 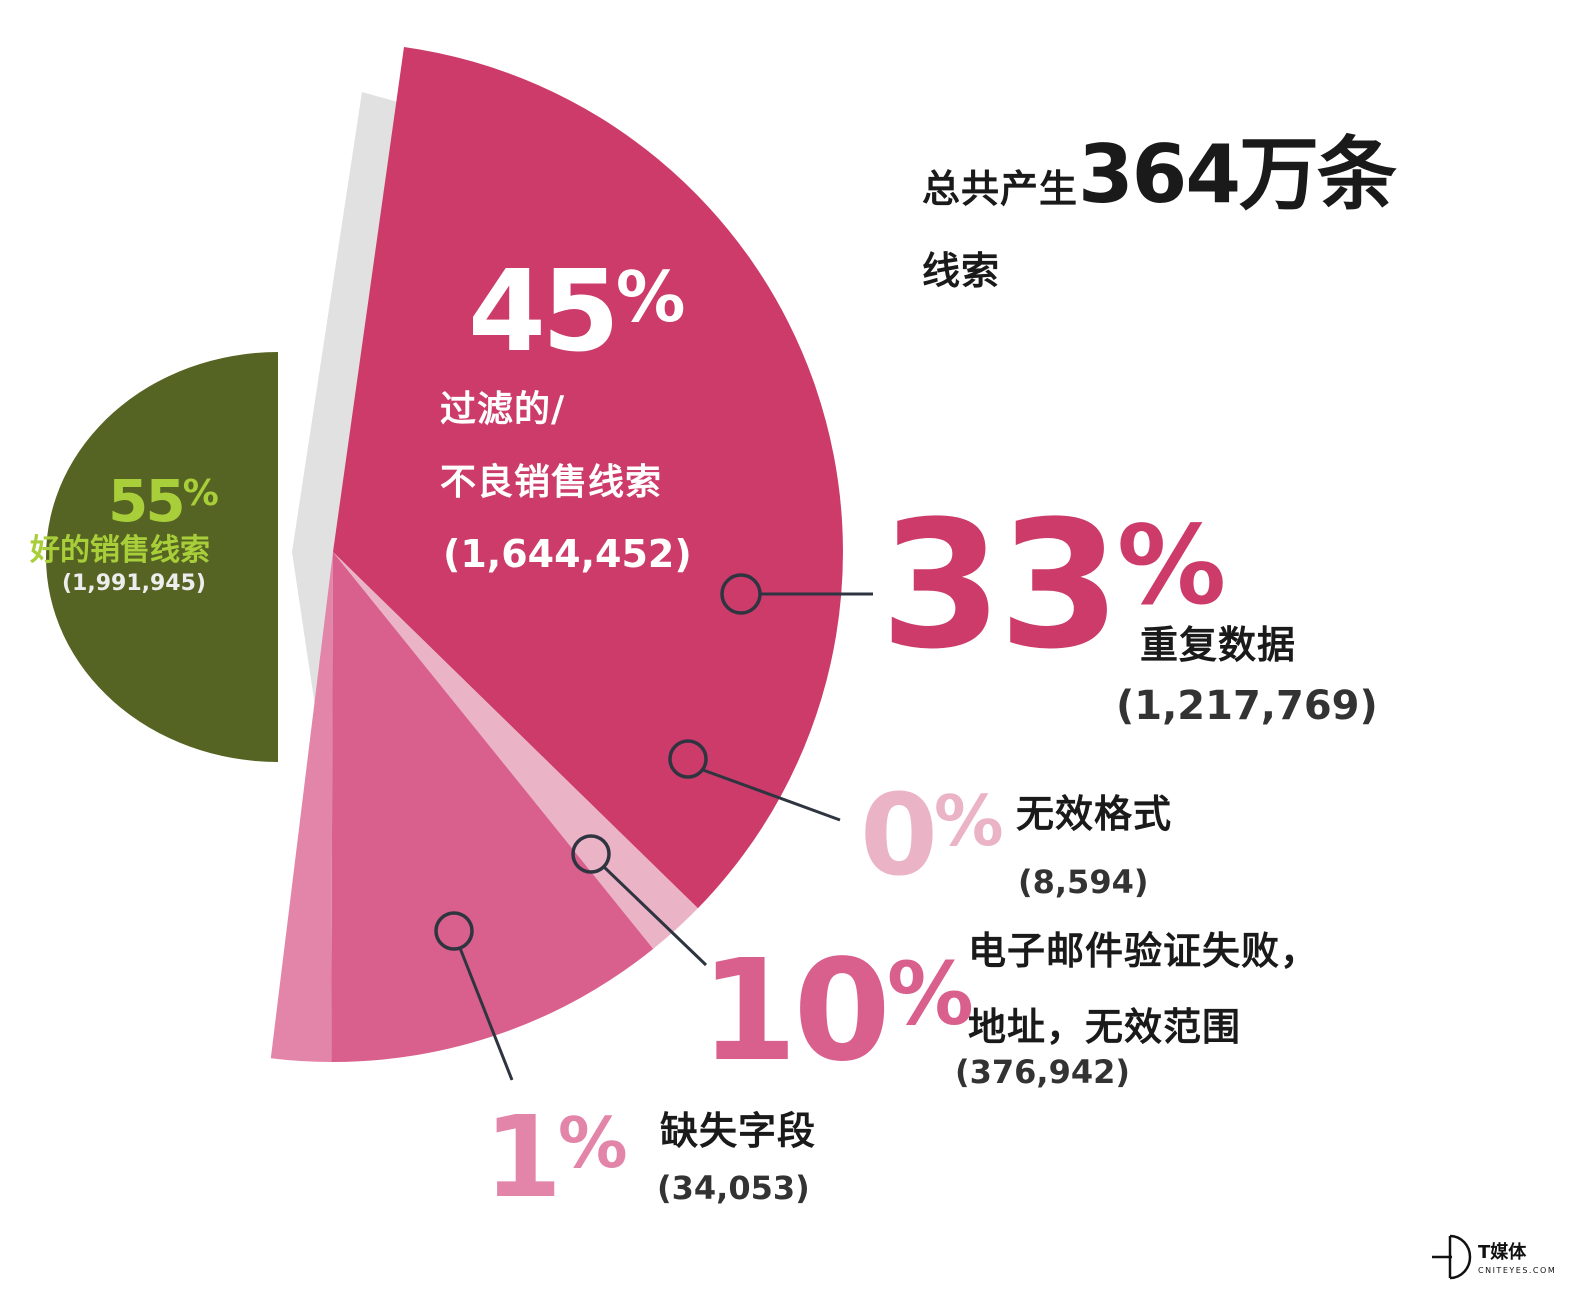 I want to click on bad-percent-value: 45, so click(x=544, y=312).